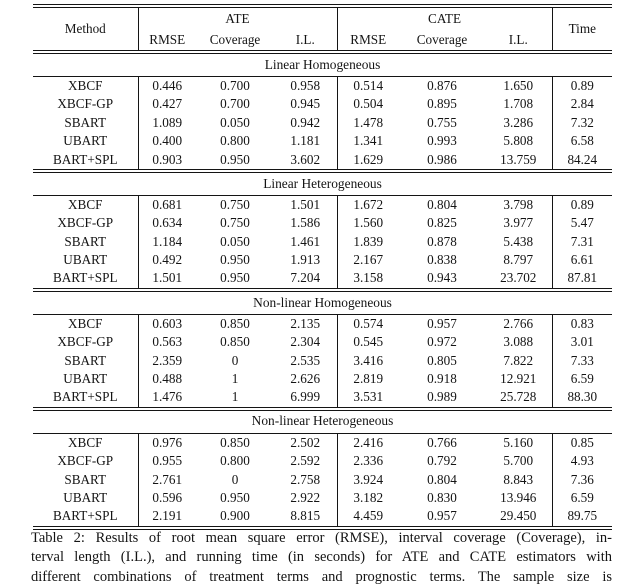 This screenshot has width=640, height=587. What do you see at coordinates (582, 242) in the screenshot?
I see `time-cell: 7.31` at bounding box center [582, 242].